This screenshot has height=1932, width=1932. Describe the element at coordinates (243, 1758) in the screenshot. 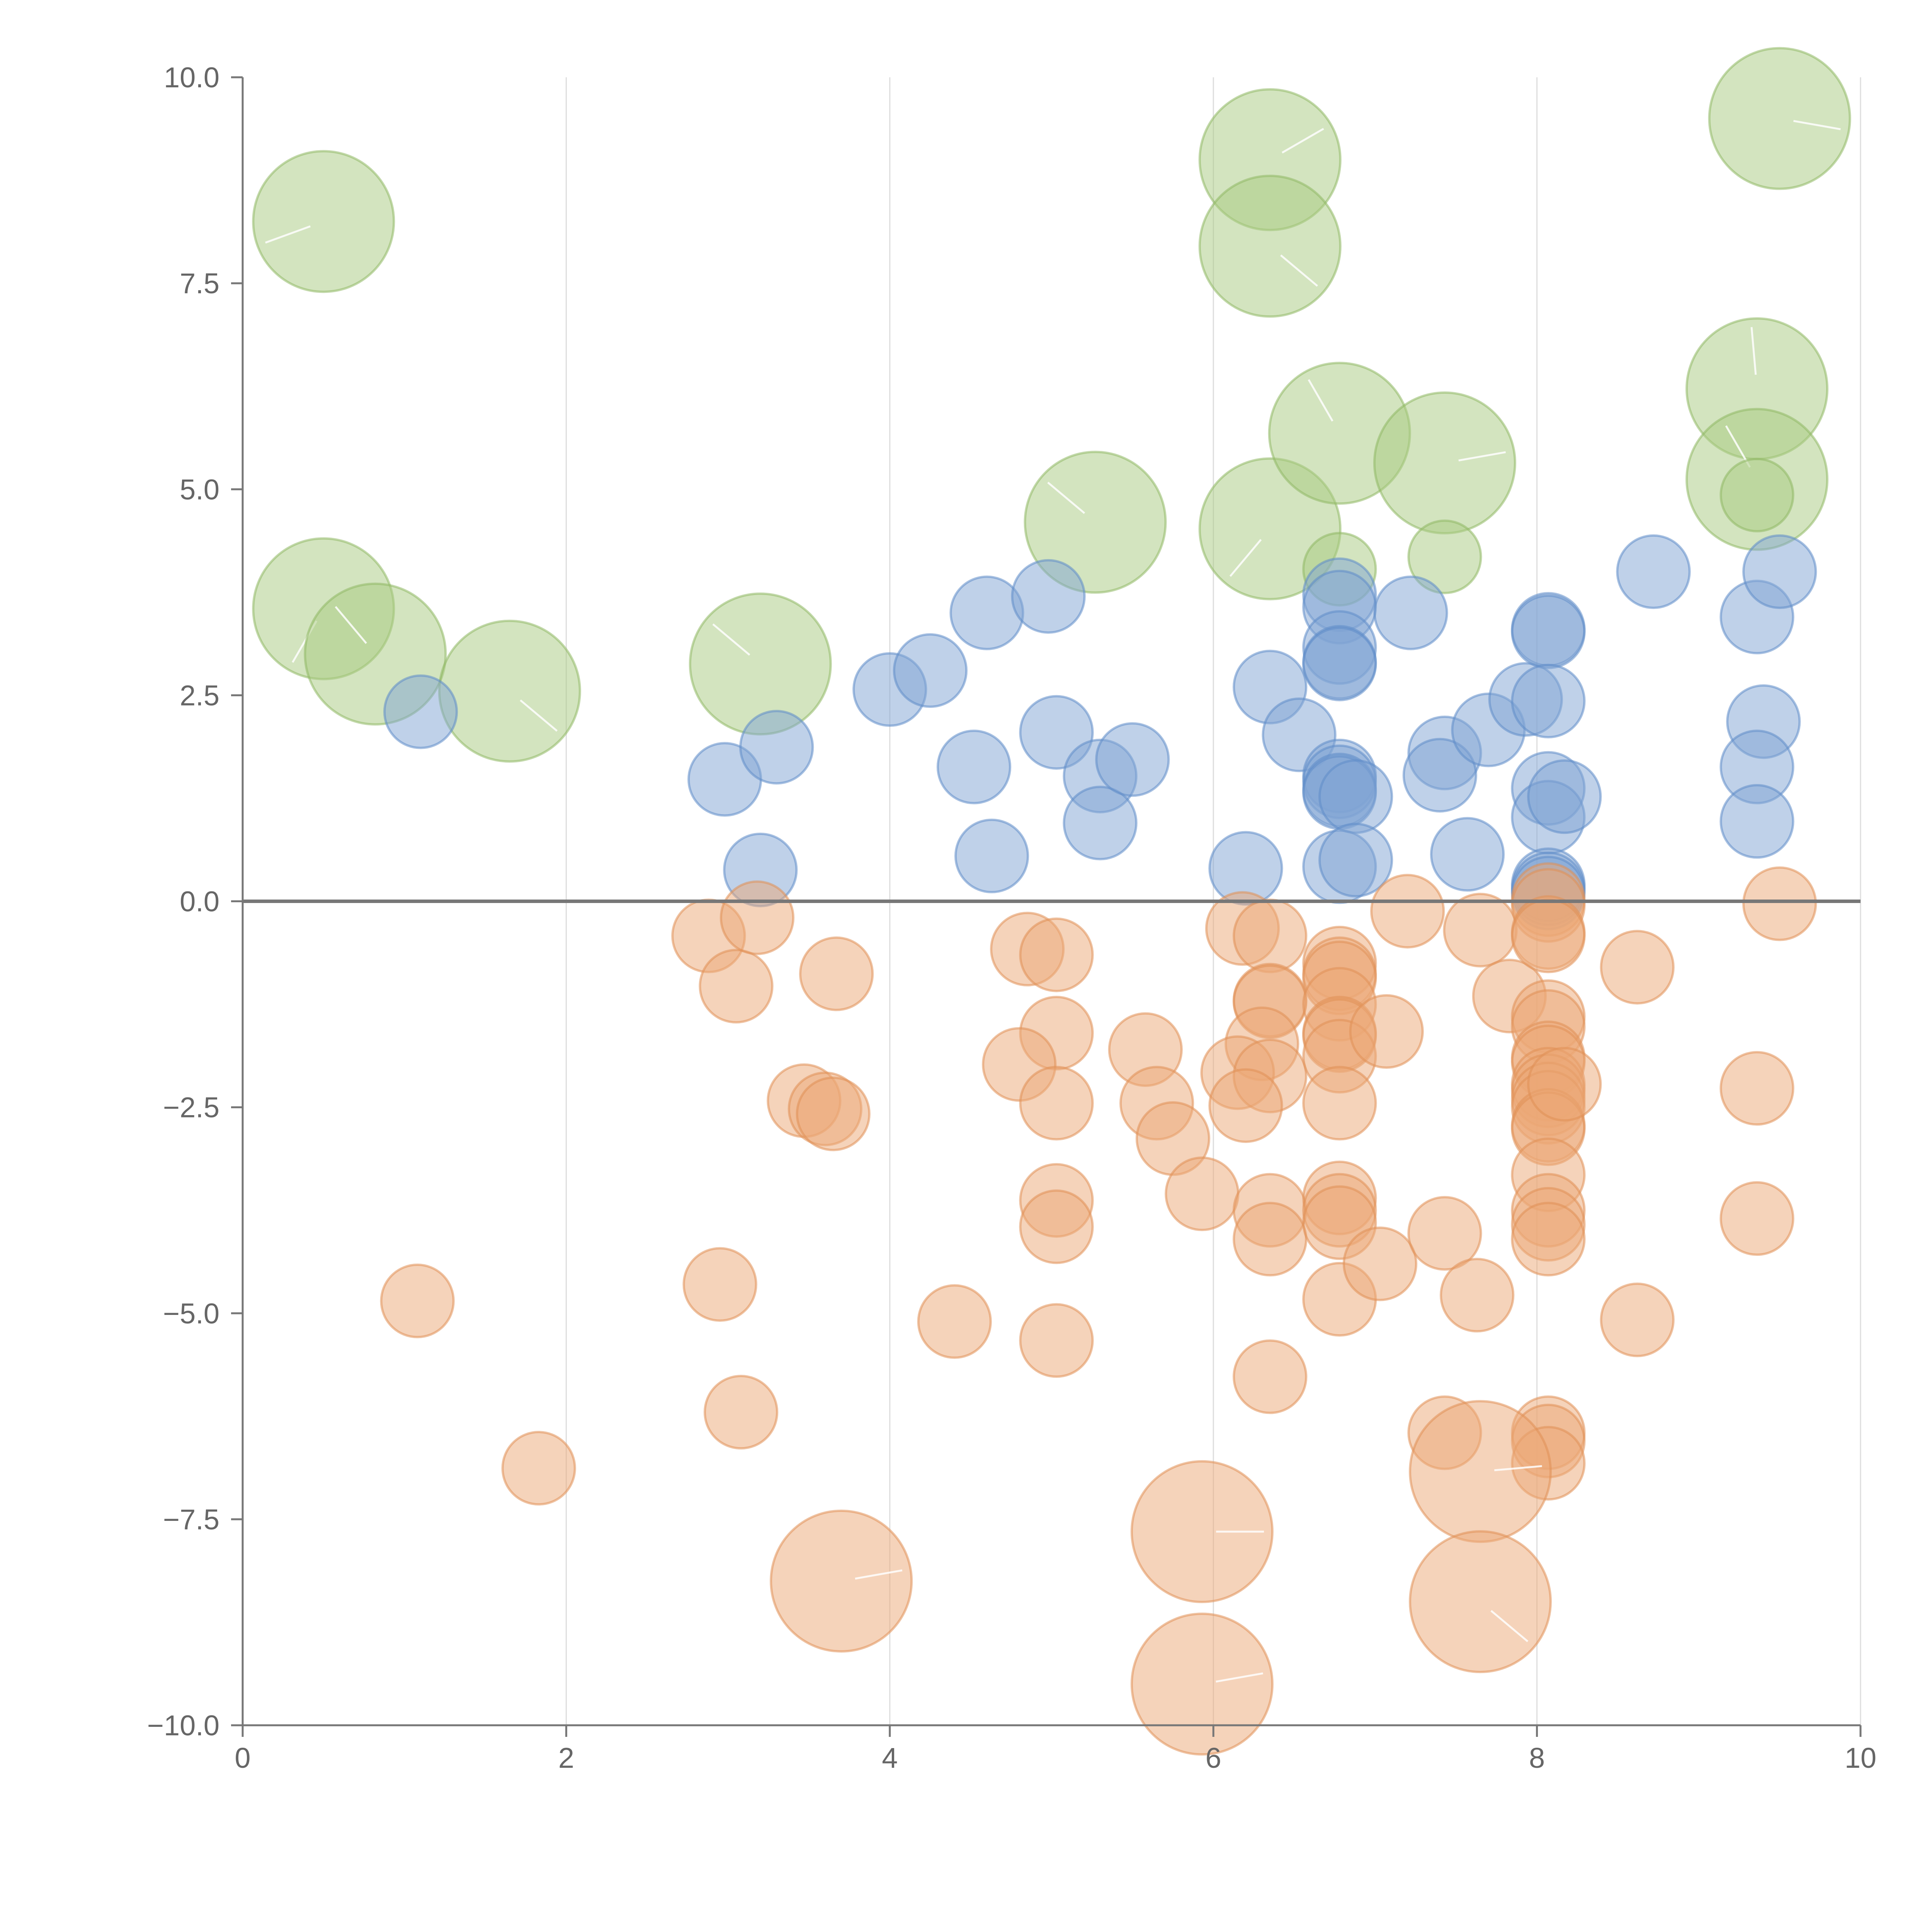

I see `x-tick-label: 0` at that location.